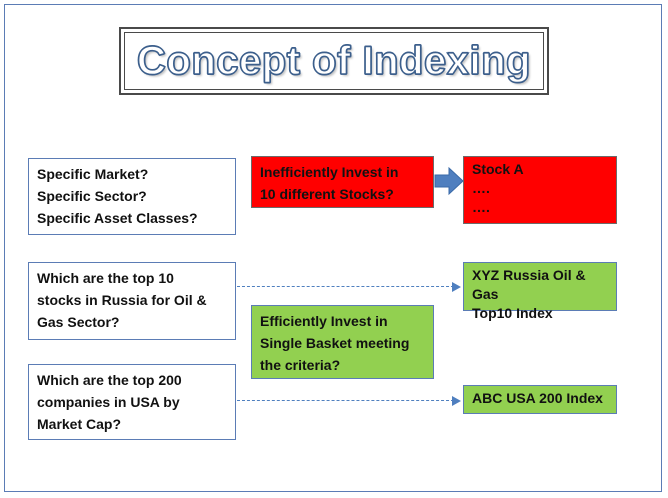 Image resolution: width=668 pixels, height=498 pixels. I want to click on usa-index-box: ABC USA 200 Index, so click(540, 399).